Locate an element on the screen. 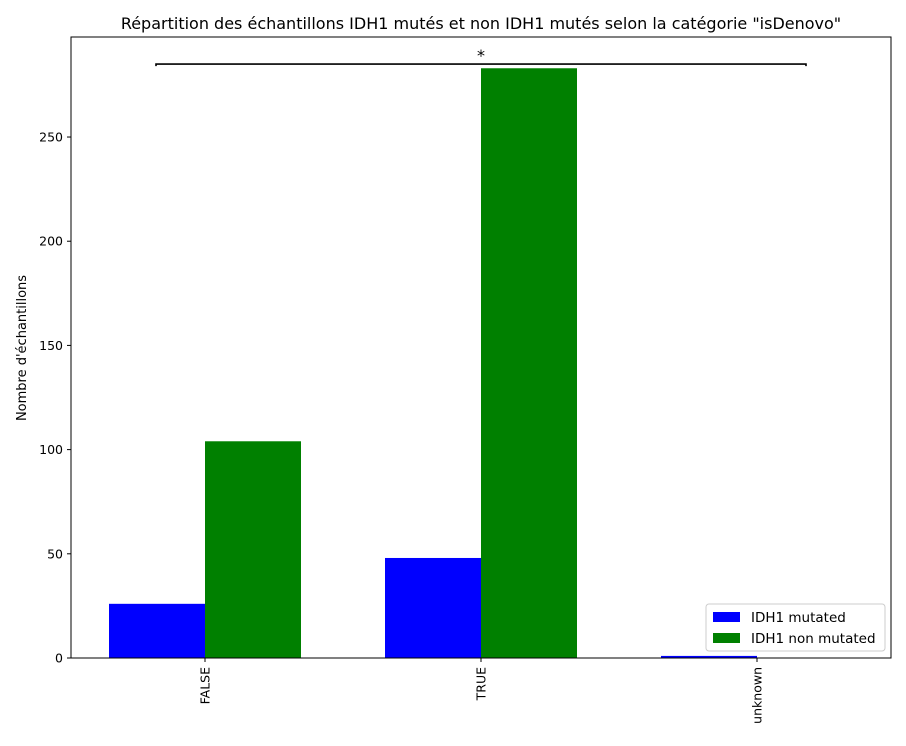 Image resolution: width=906 pixels, height=746 pixels. y-tick-label: 50 is located at coordinates (55, 553).